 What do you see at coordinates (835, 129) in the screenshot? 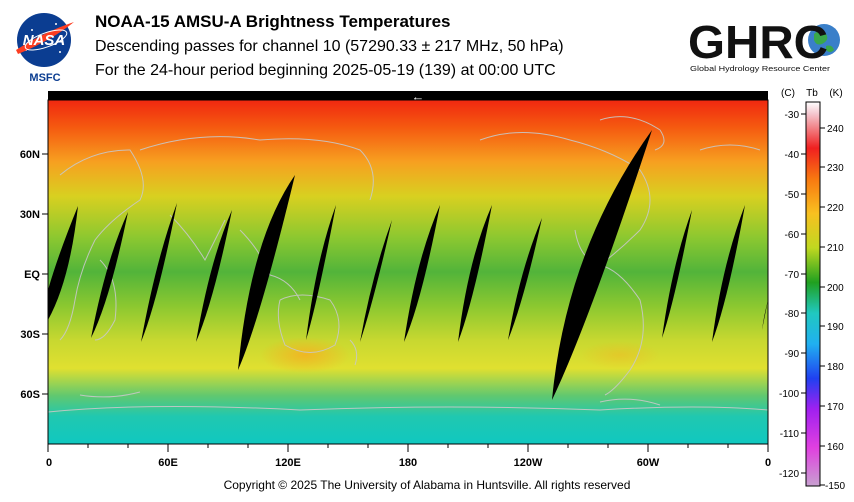
I see `colorbar-kelvin-tick: 240` at bounding box center [835, 129].